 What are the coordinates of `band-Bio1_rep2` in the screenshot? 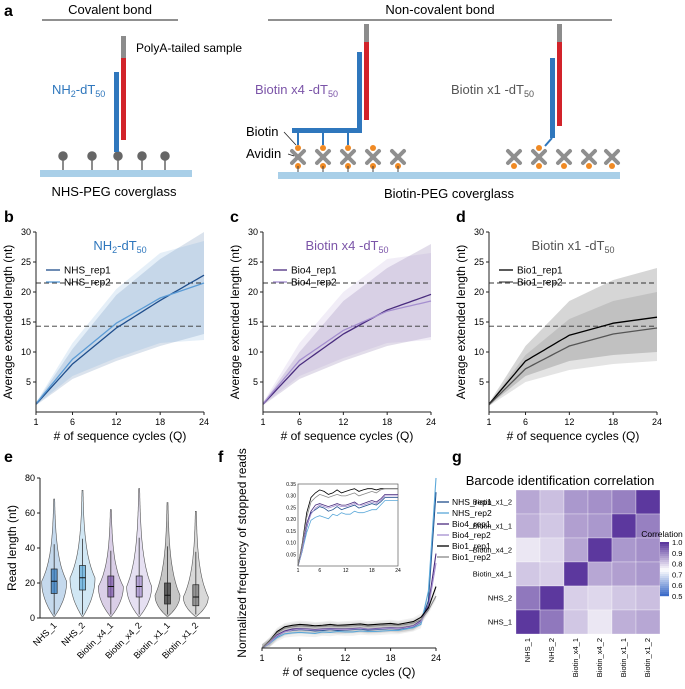 It's located at (349, 620).